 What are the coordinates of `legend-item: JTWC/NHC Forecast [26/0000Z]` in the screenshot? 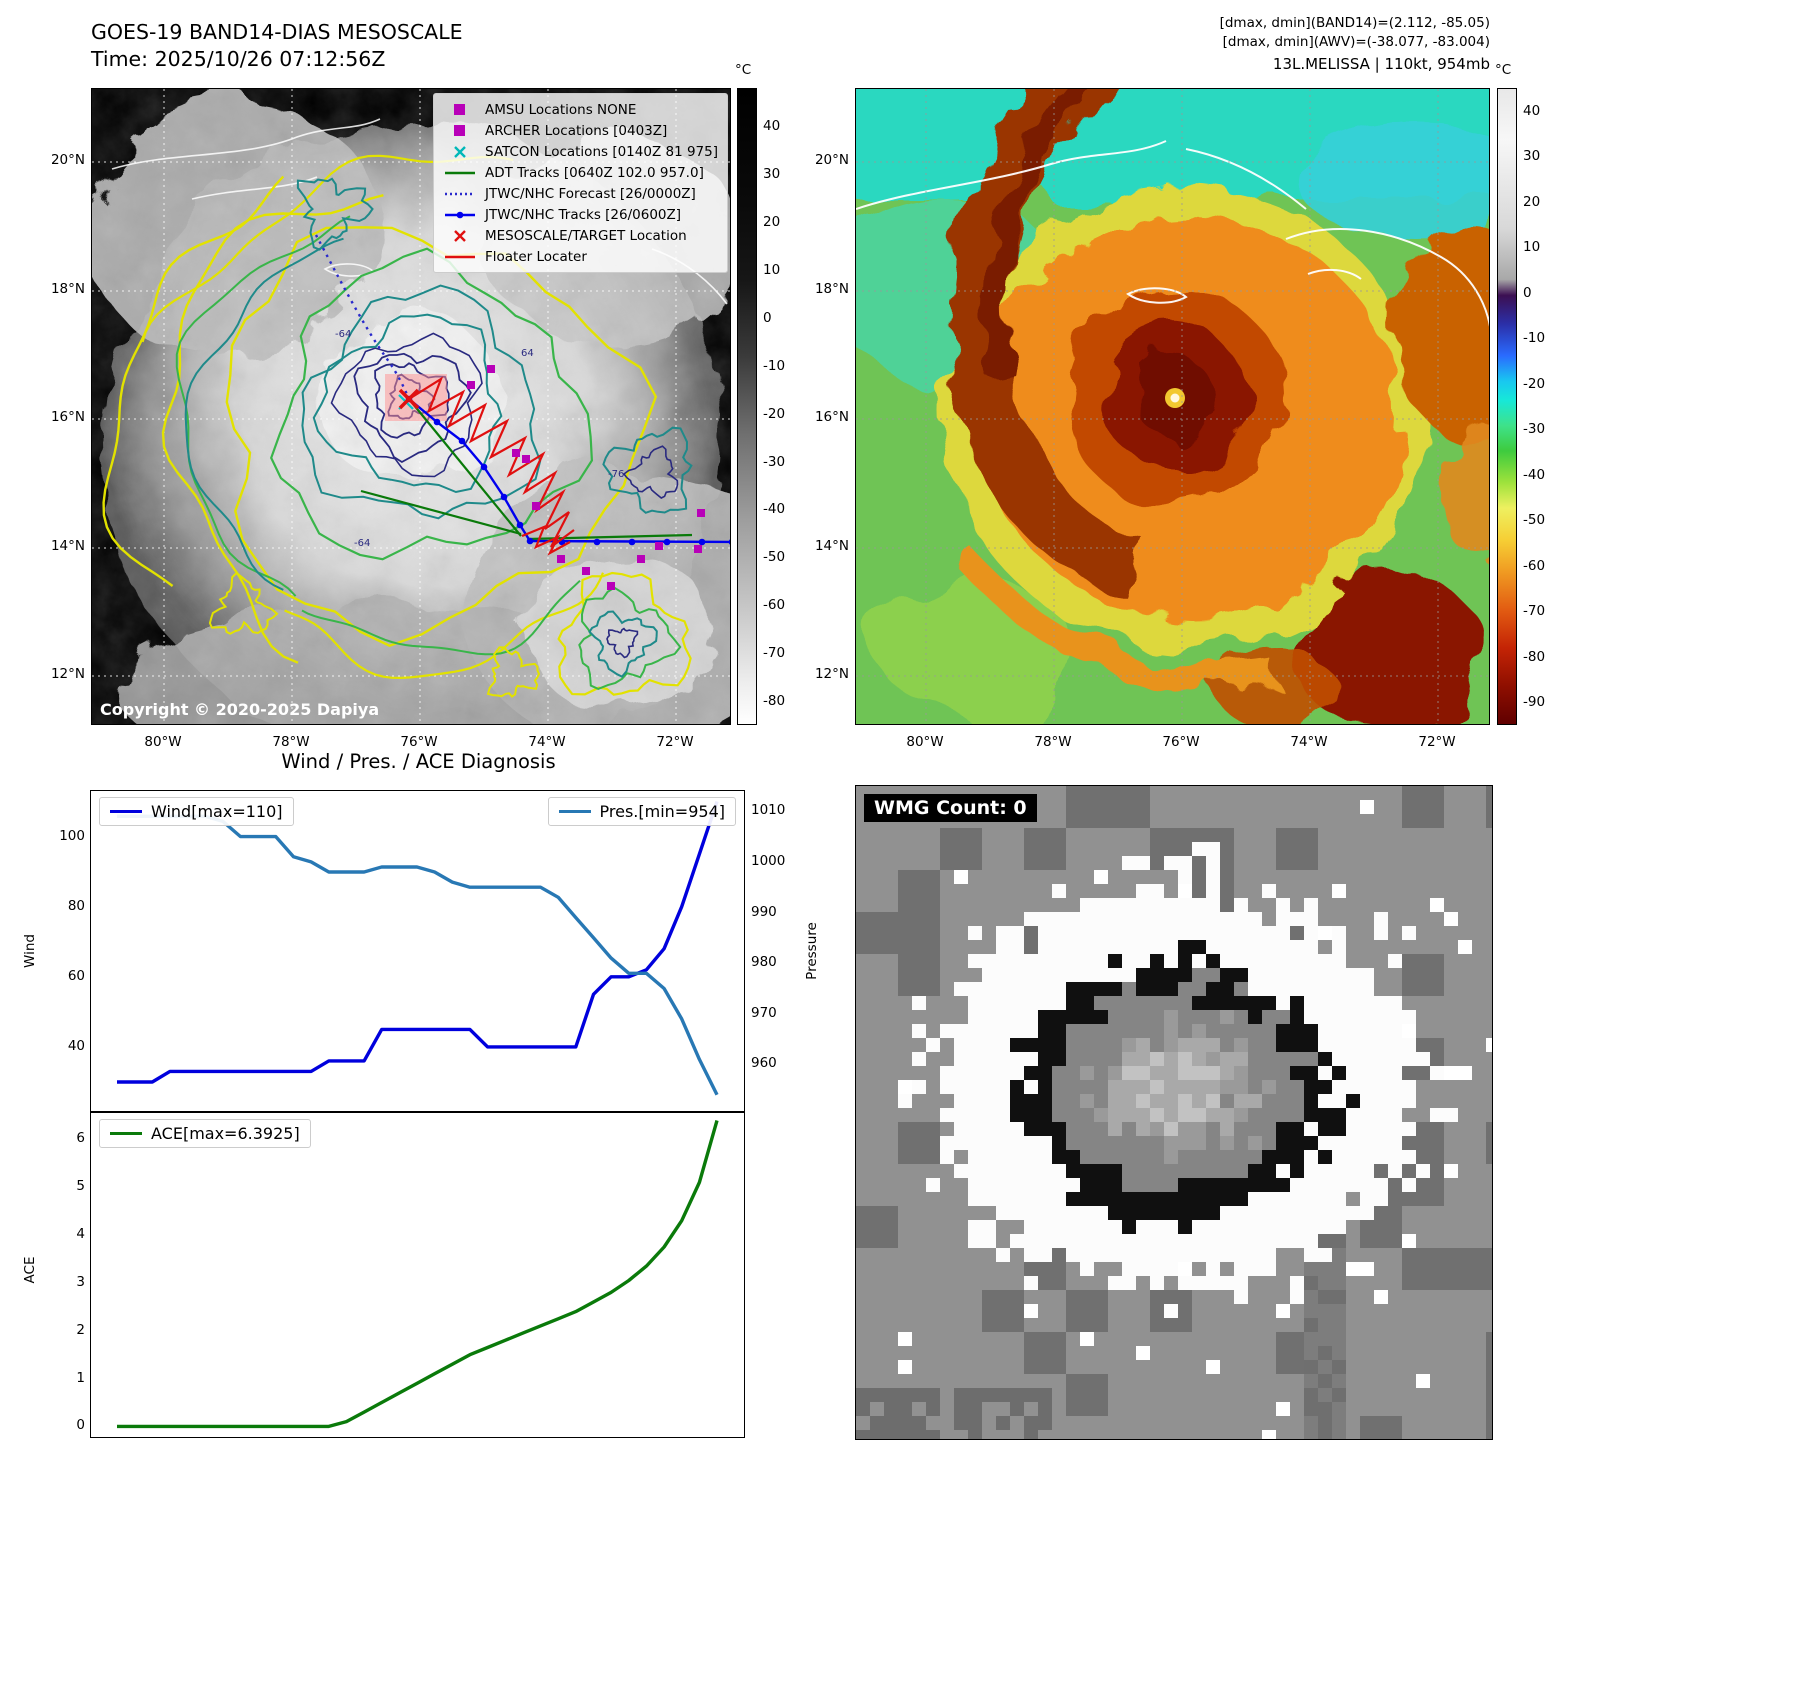 It's located at (580, 193).